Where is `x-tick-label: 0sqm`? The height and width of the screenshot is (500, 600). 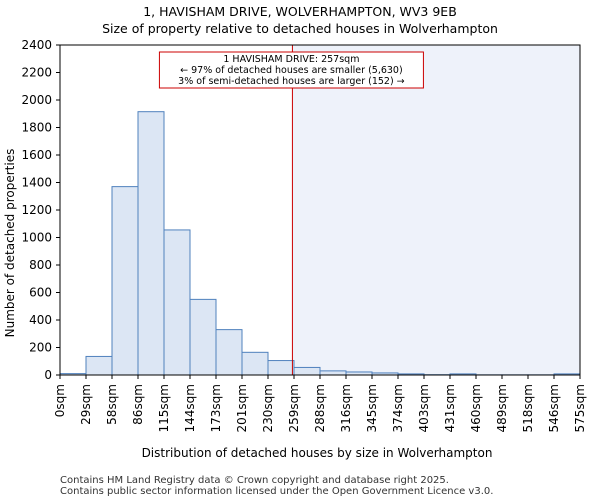
x-tick-label: 0sqm is located at coordinates (60, 400).